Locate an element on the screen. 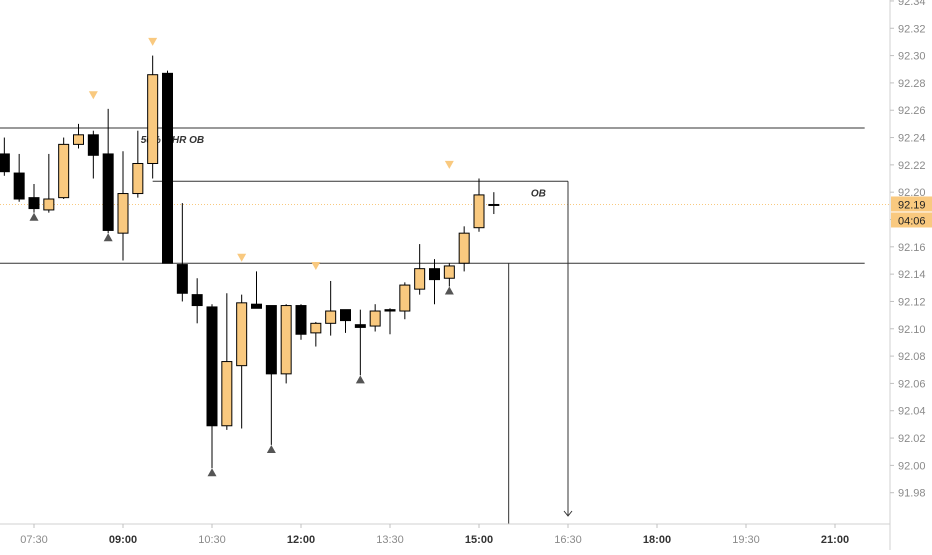 The image size is (932, 555). countdown-value: 04:06 is located at coordinates (912, 221).